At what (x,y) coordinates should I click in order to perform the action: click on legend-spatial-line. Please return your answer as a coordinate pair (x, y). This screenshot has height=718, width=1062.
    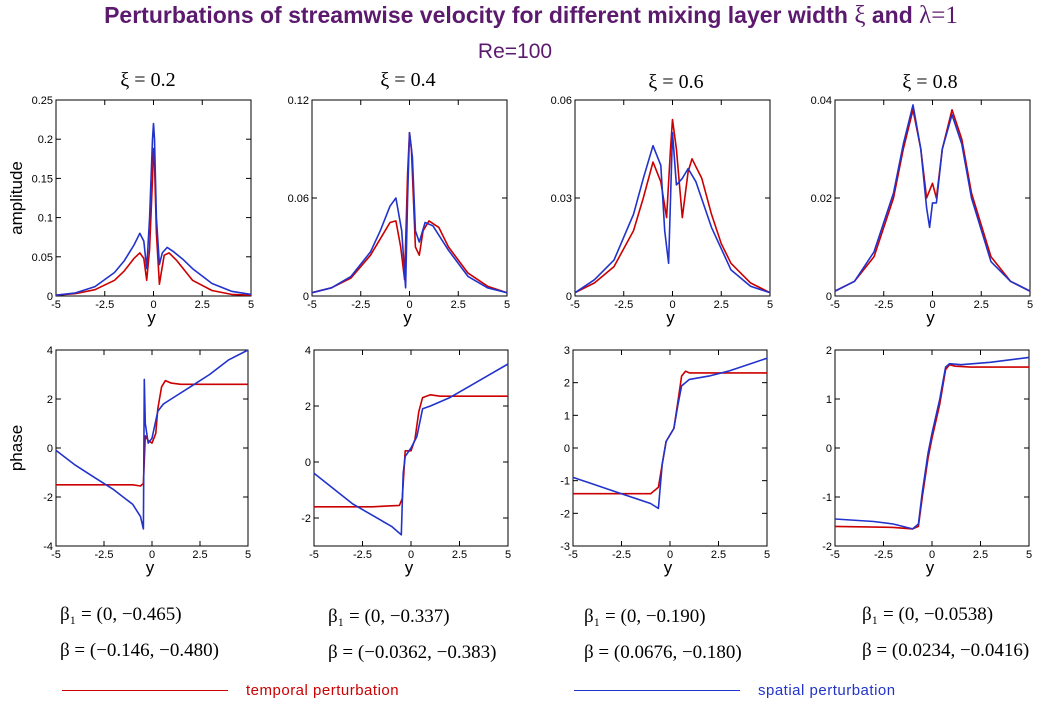
    Looking at the image, I should click on (657, 690).